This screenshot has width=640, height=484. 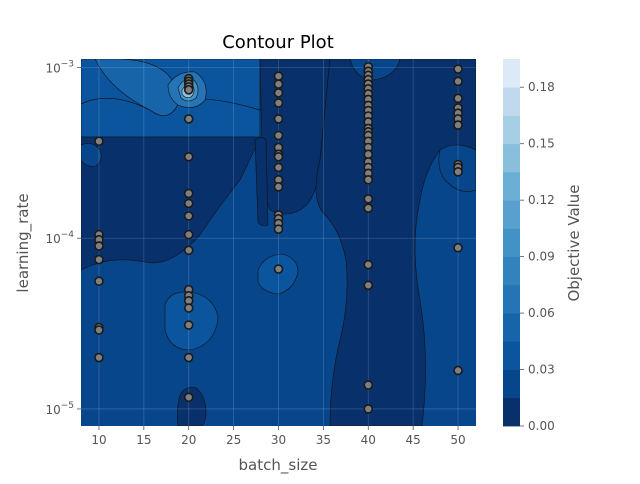 I want to click on colorbar-tick-label: 0.12, so click(x=541, y=200).